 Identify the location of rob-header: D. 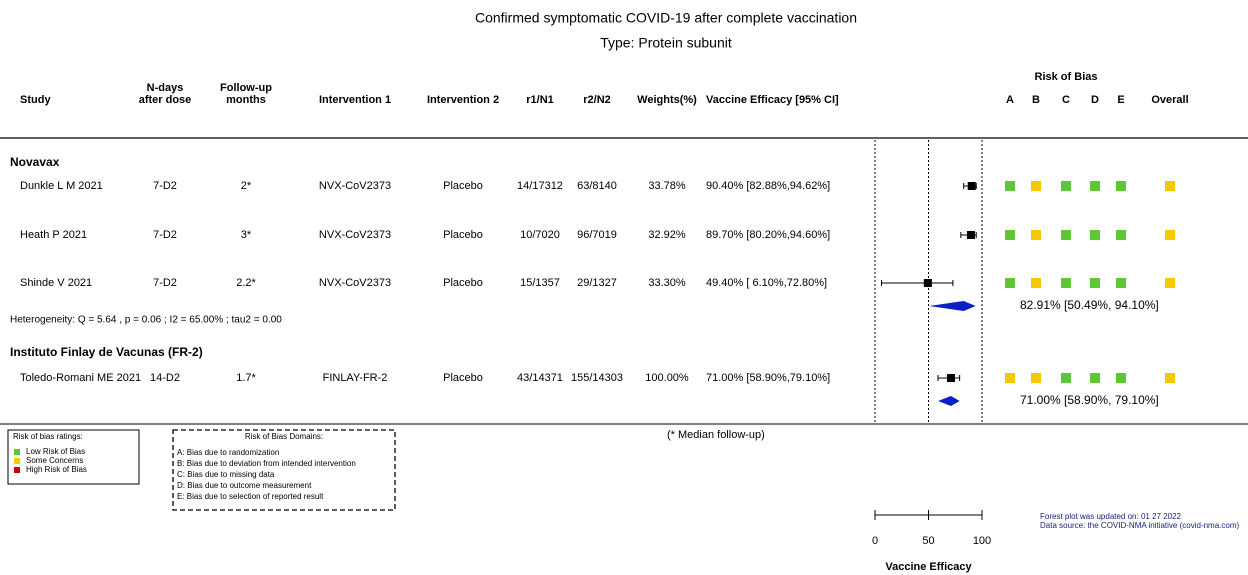
(1095, 100).